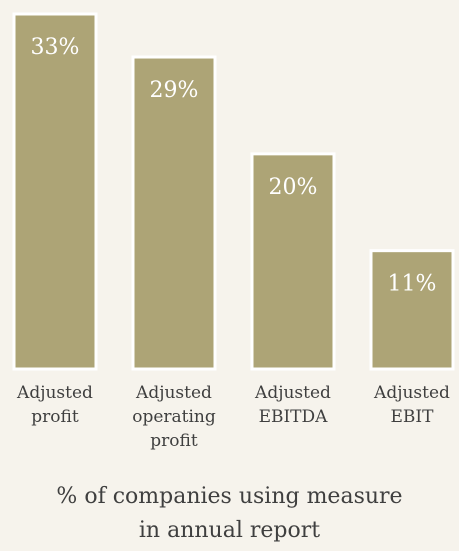 This screenshot has height=551, width=459. What do you see at coordinates (54, 405) in the screenshot?
I see `category-label-0: Adjusted profit` at bounding box center [54, 405].